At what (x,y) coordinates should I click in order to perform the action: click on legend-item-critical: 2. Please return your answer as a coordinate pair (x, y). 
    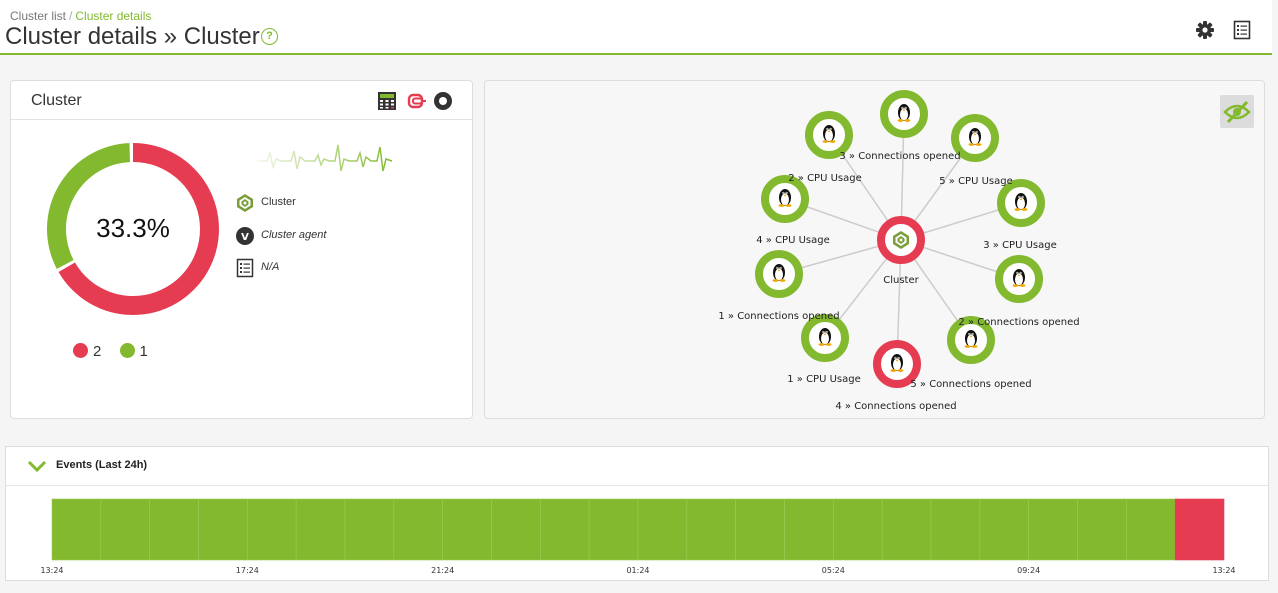
    Looking at the image, I should click on (87, 351).